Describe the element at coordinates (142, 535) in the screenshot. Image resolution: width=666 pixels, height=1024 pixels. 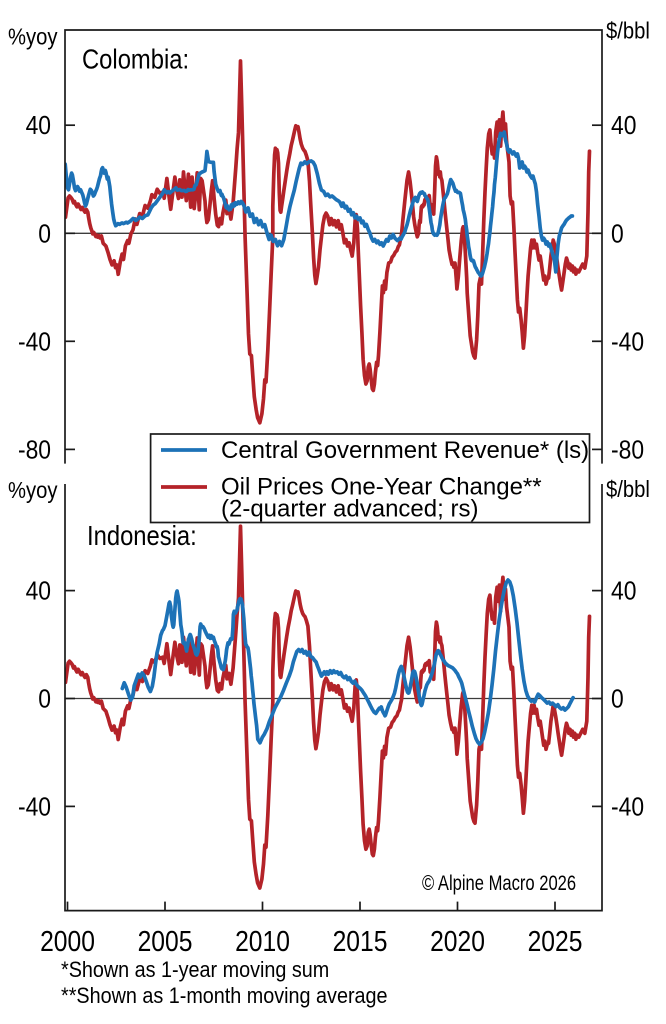
I see `svg-text: Indonesia:` at that location.